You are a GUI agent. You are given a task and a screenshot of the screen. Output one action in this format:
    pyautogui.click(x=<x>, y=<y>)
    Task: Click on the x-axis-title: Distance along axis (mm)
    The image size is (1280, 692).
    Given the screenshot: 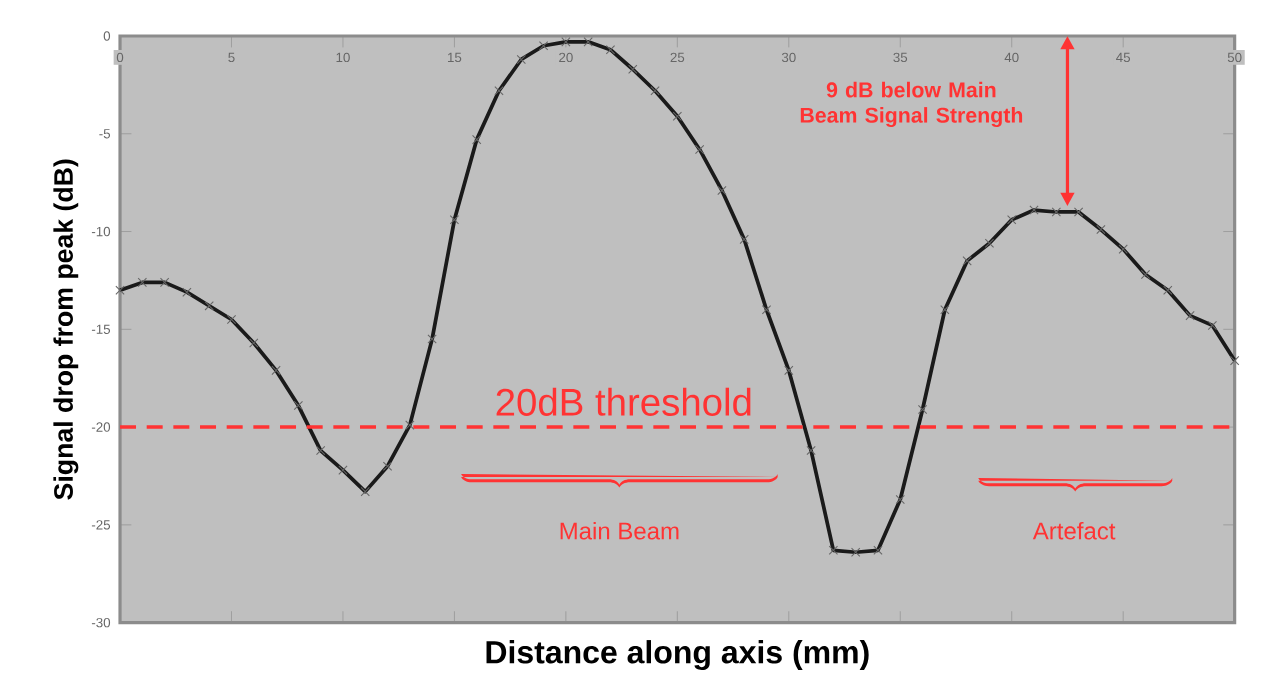 What is the action you would take?
    pyautogui.click(x=677, y=655)
    